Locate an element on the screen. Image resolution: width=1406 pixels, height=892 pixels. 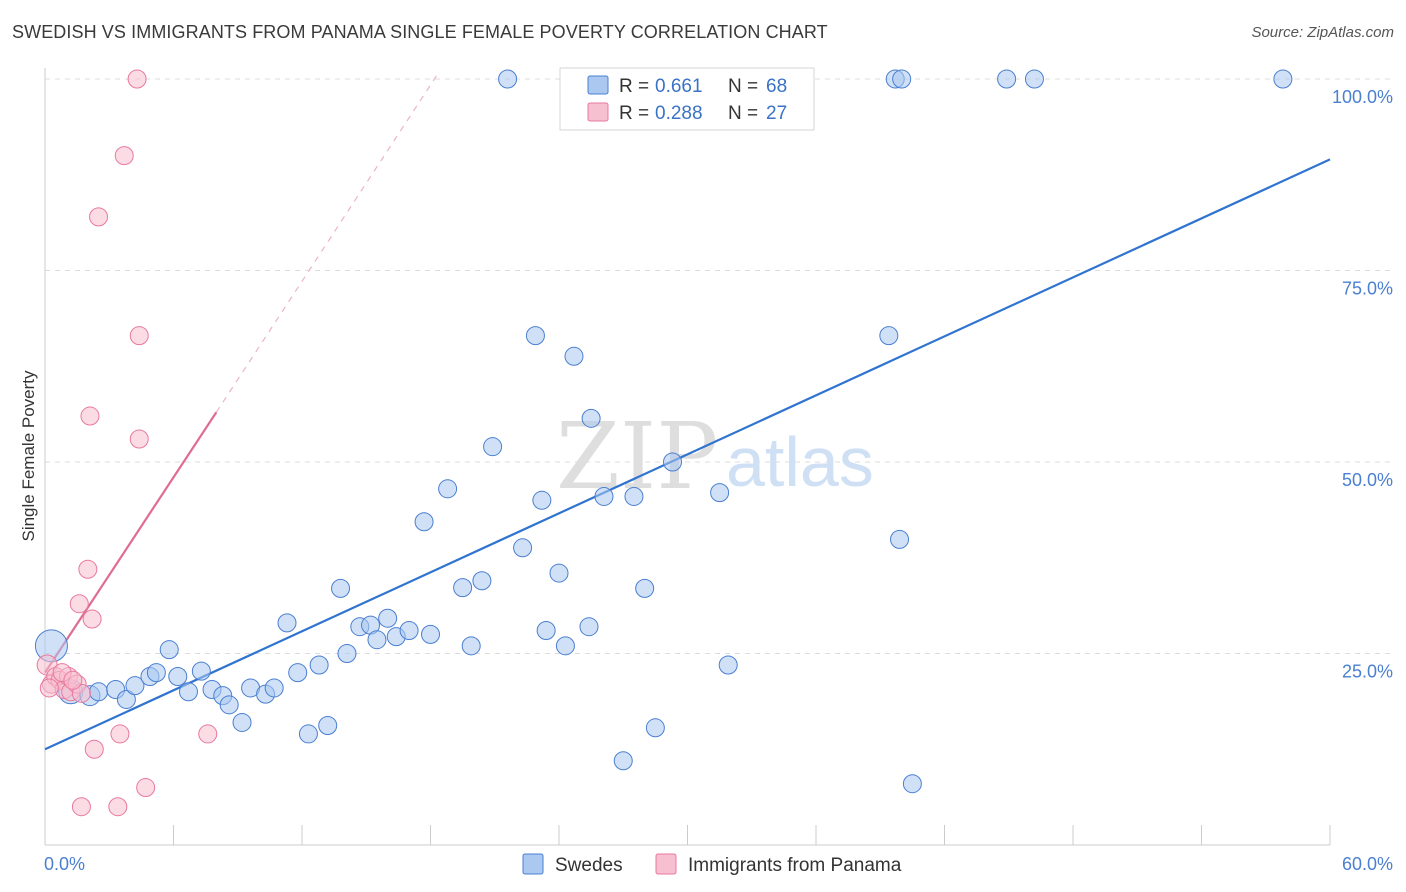
watermark: ZIP atlas is located at coordinates (715, 456).